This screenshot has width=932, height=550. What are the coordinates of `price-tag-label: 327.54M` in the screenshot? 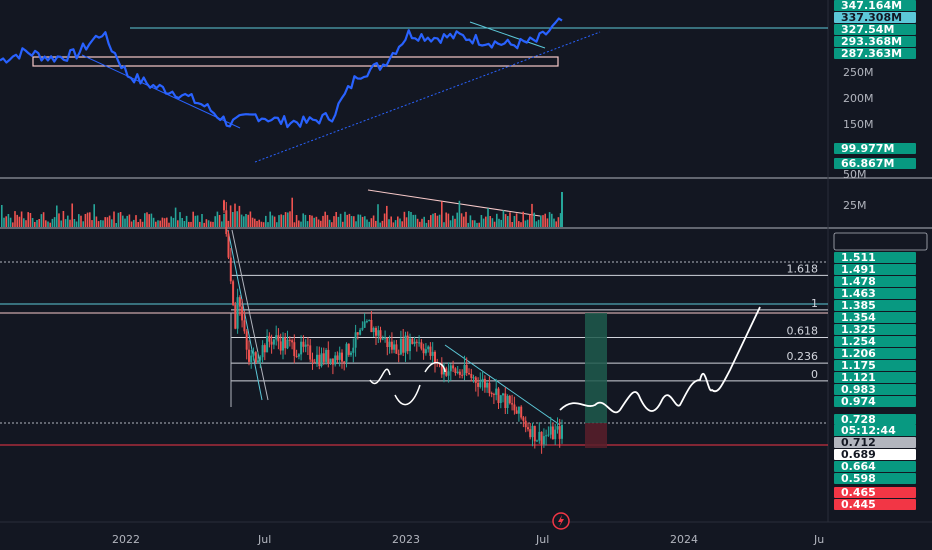 It's located at (867, 29).